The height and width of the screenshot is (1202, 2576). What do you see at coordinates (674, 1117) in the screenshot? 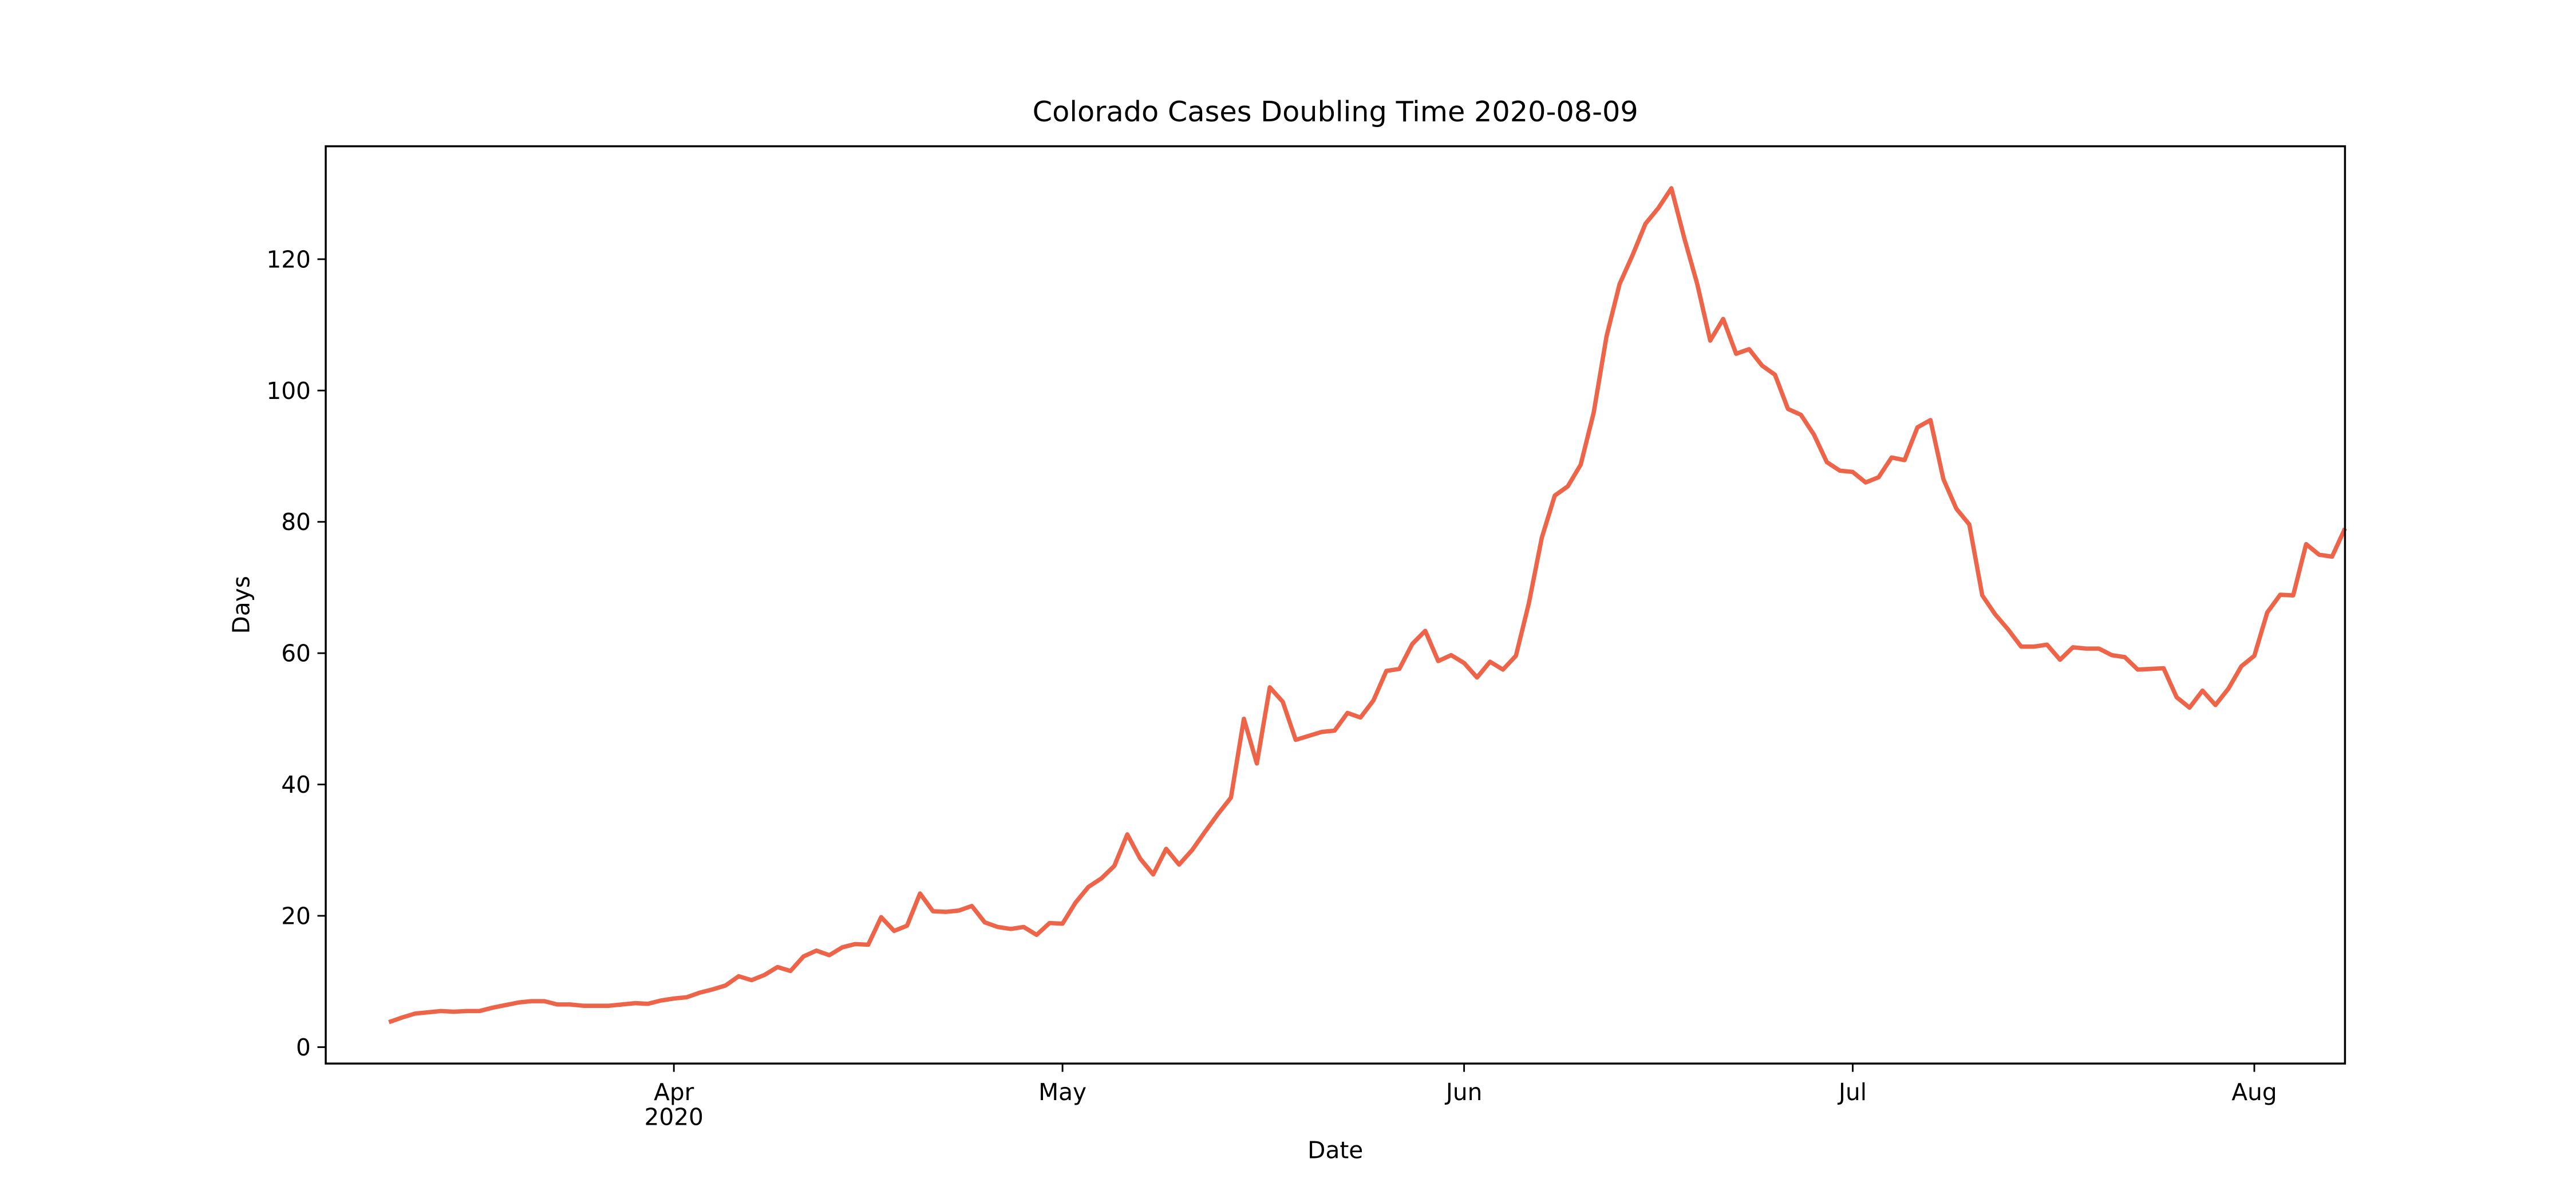
I see `x-year-label: 2020` at bounding box center [674, 1117].